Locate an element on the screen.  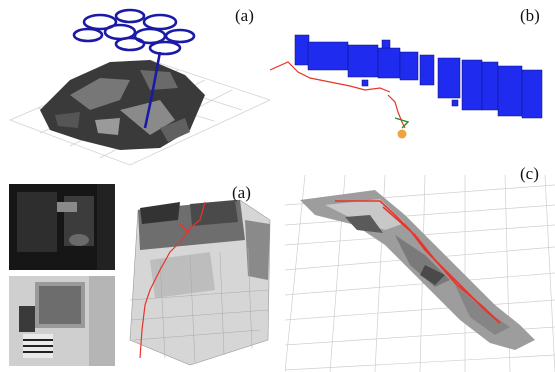
label-b: (b) is located at coordinates (530, 15).